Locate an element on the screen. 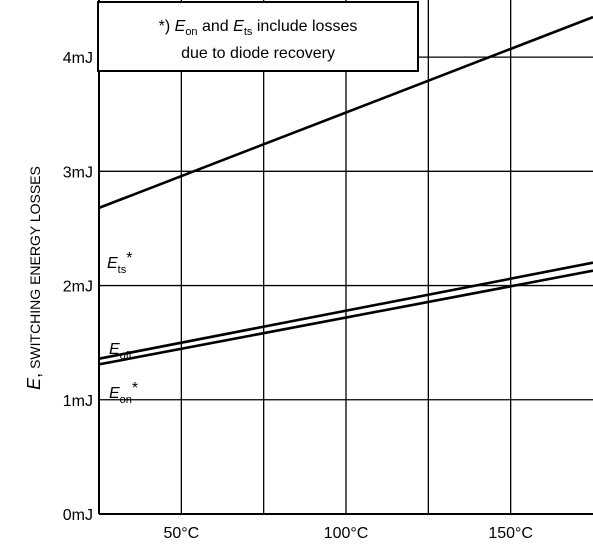 Image resolution: width=593 pixels, height=546 pixels. y-axis-label: E, SWITCHING ENERGY LOSSES is located at coordinates (34, 278).